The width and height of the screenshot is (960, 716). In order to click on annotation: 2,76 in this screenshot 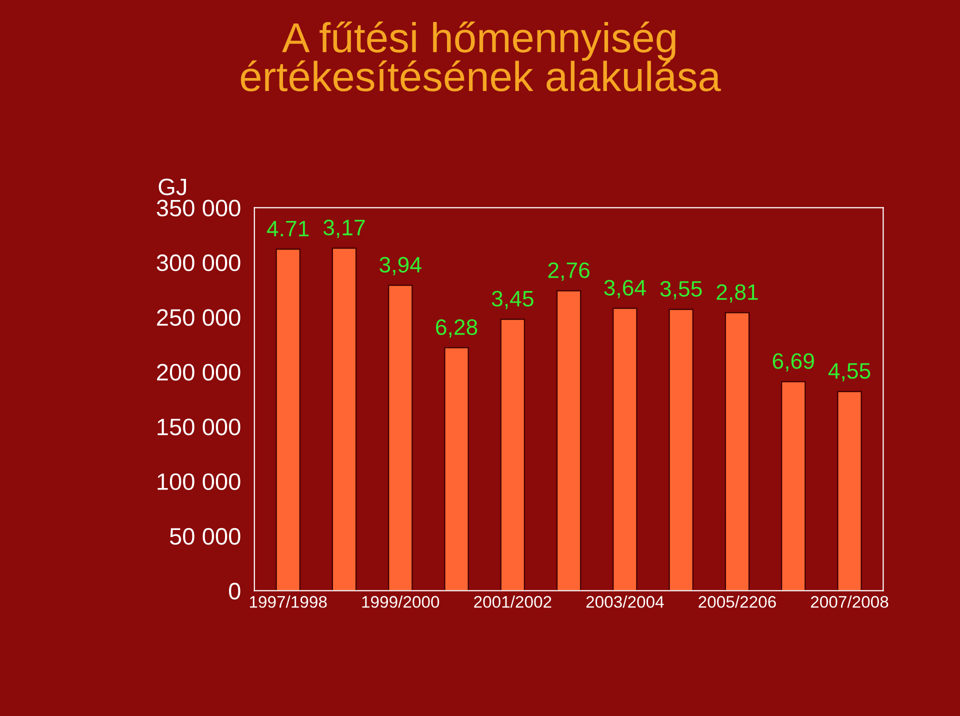, I will do `click(569, 271)`.